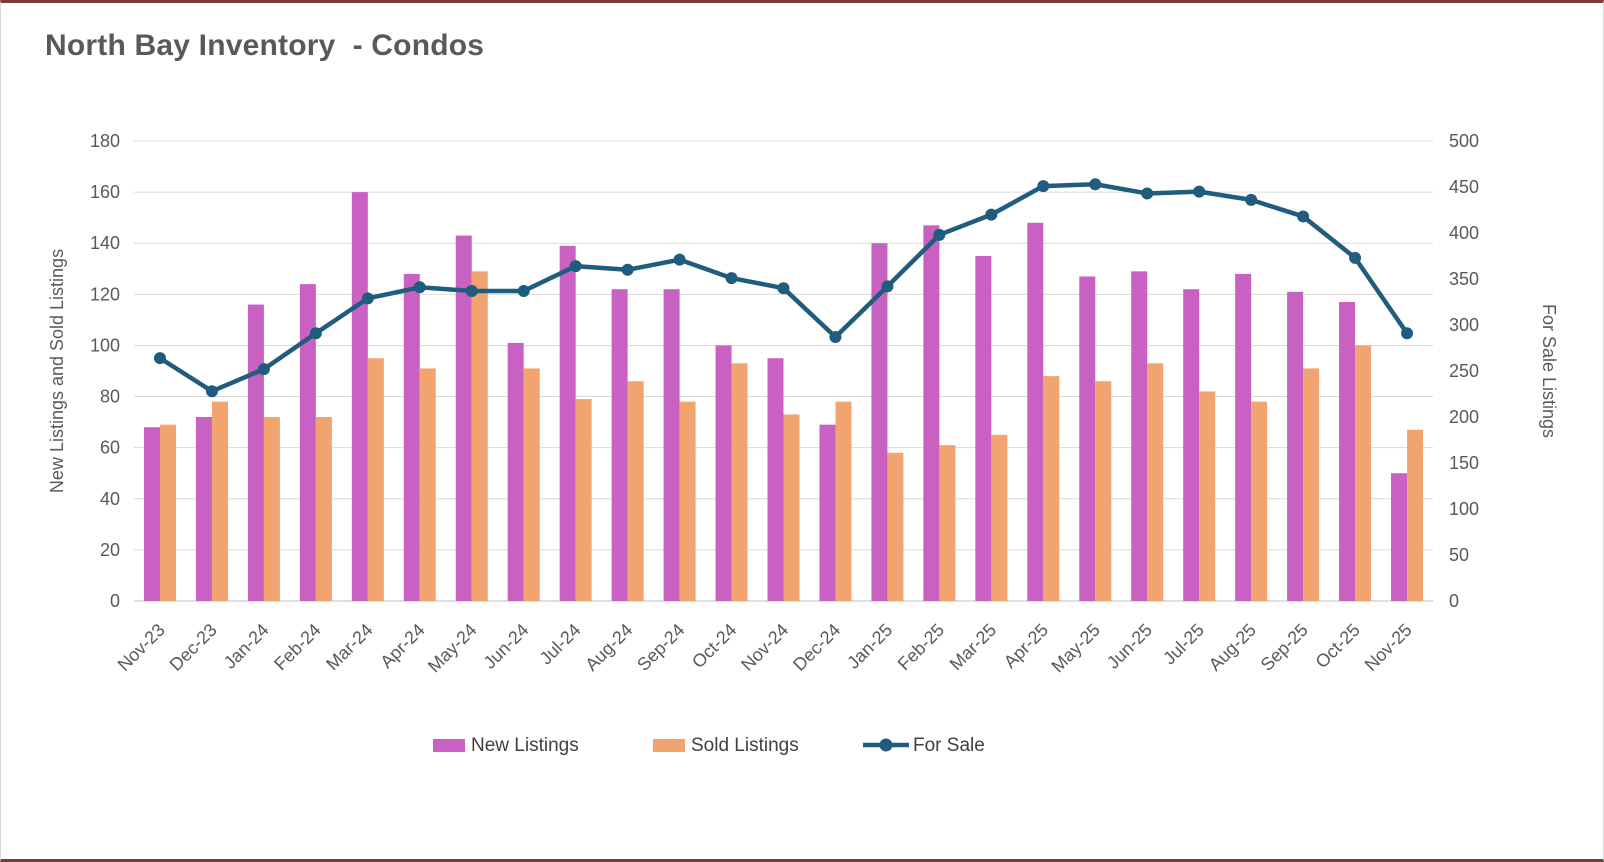 This screenshot has width=1604, height=862. What do you see at coordinates (110, 550) in the screenshot?
I see `left-y-tick-label: 20` at bounding box center [110, 550].